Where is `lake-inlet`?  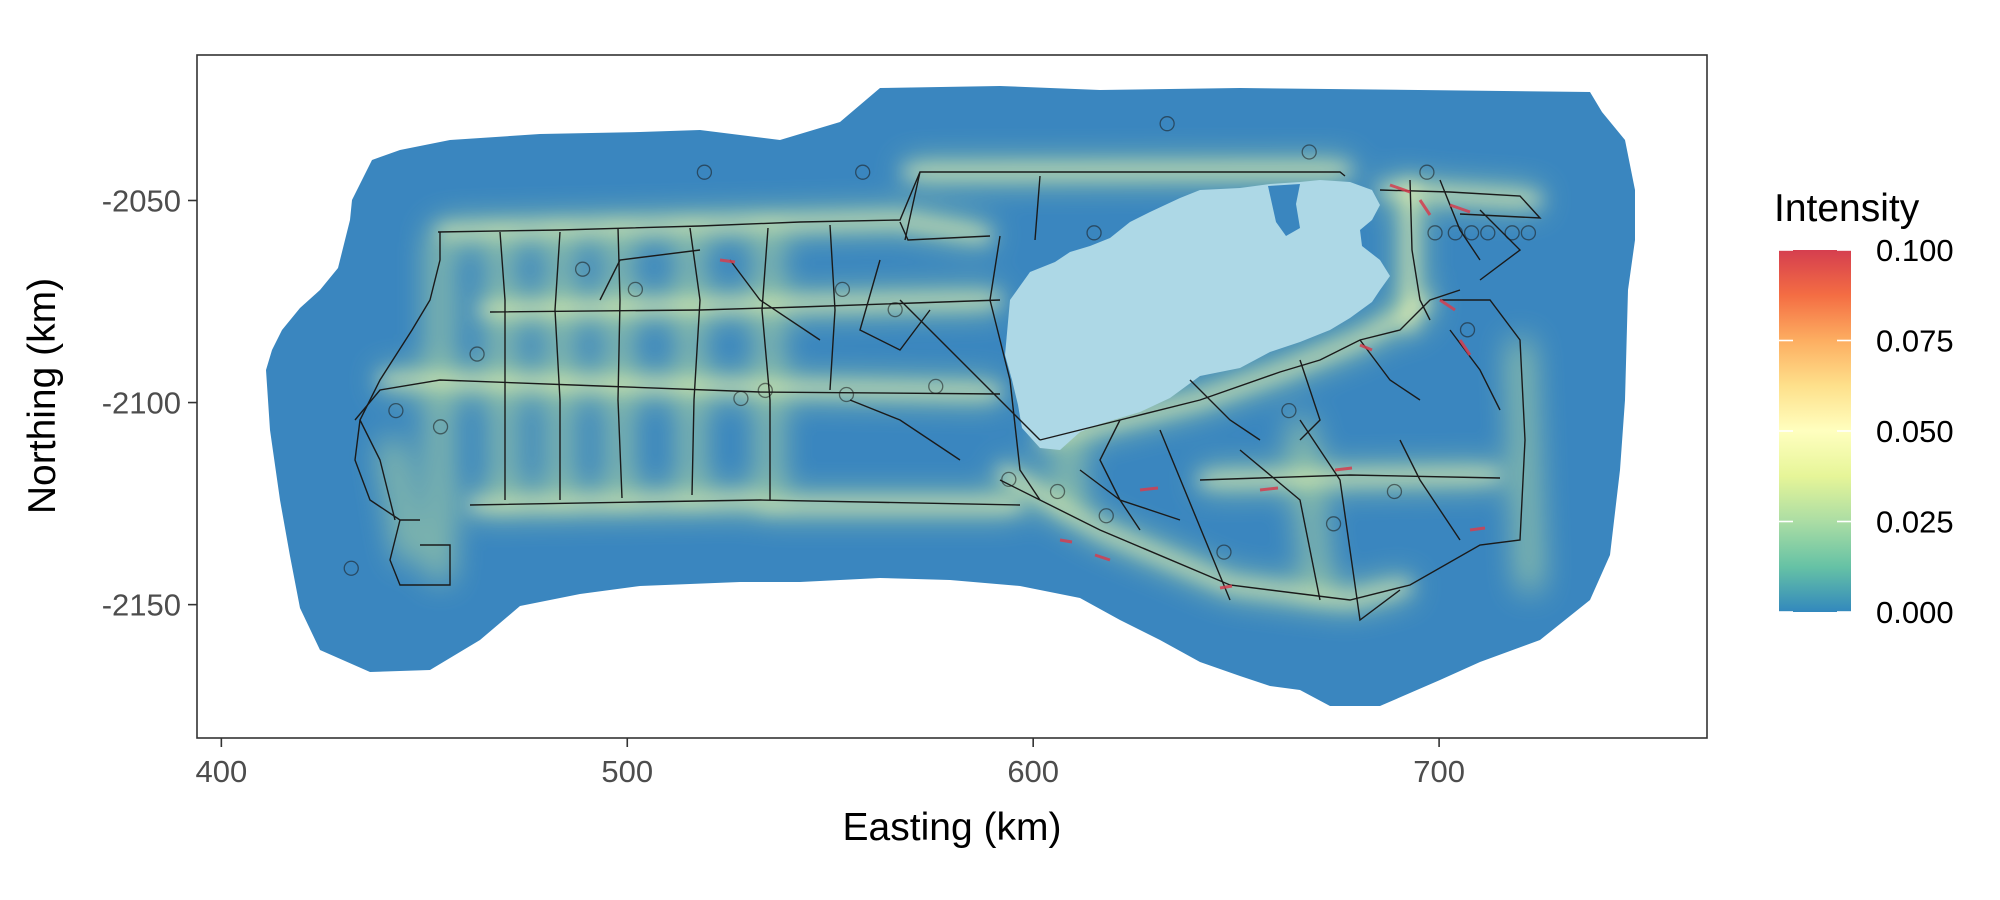
lake-inlet is located at coordinates (1284, 210).